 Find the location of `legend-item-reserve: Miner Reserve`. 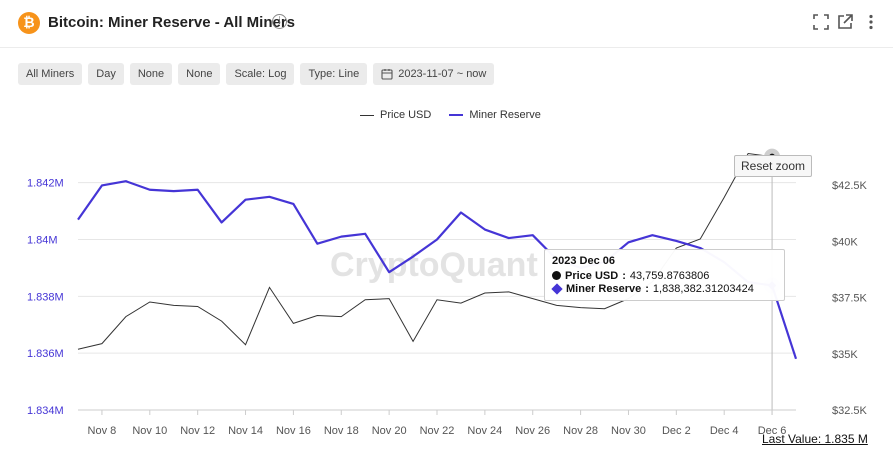

legend-item-reserve: Miner Reserve is located at coordinates (495, 115).